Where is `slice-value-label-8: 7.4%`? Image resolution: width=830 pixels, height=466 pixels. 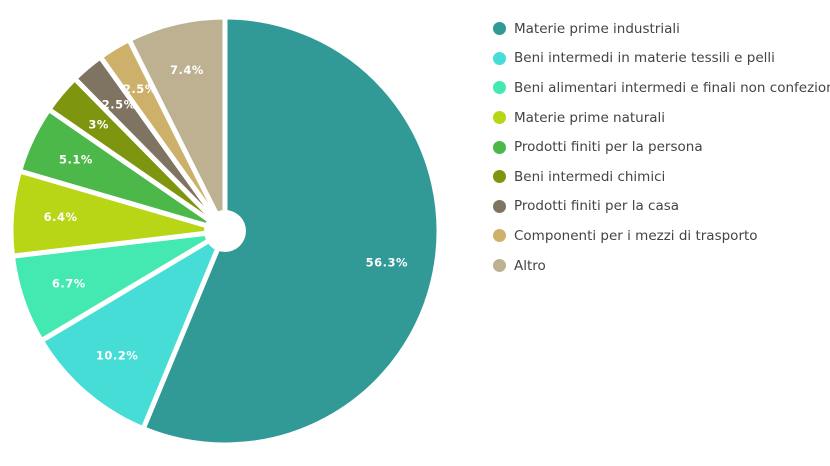
slice-value-label-8: 7.4% is located at coordinates (187, 70).